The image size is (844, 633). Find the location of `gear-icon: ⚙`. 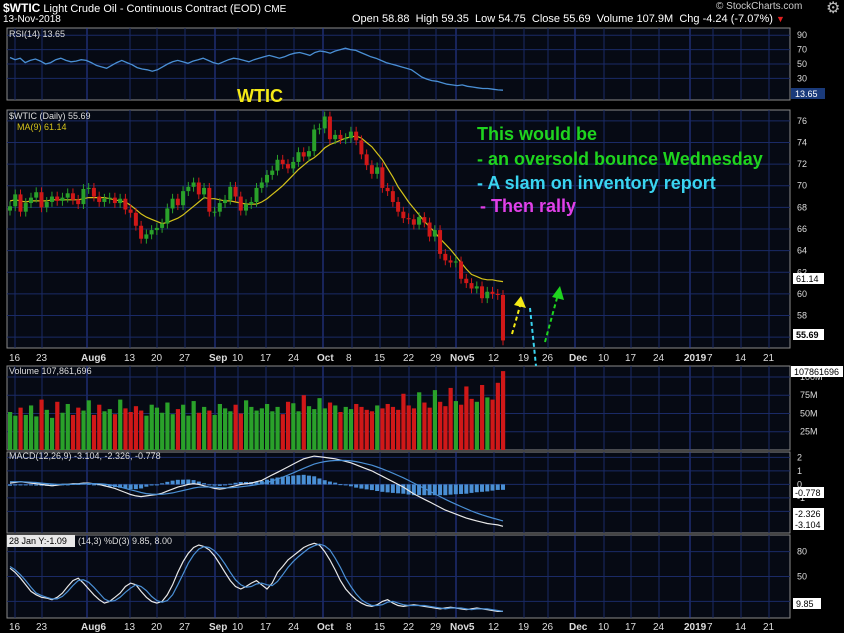

gear-icon: ⚙ is located at coordinates (833, 8).